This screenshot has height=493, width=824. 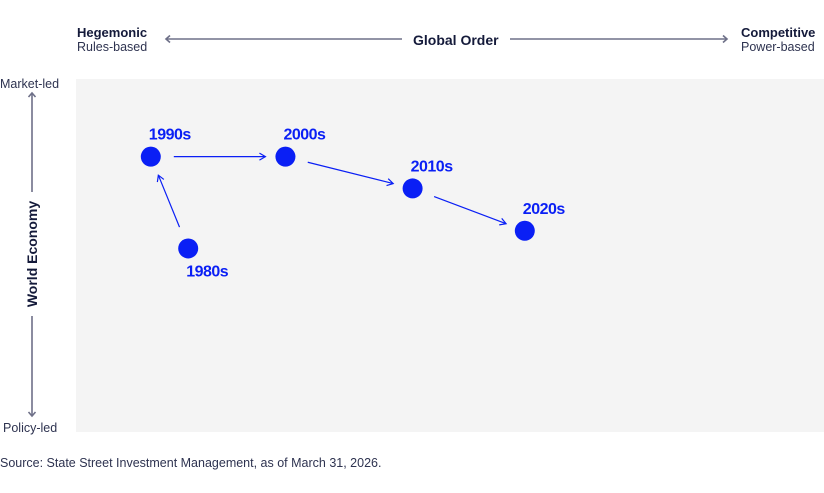 What do you see at coordinates (32, 254) in the screenshot?
I see `y-axis-title: World Economy` at bounding box center [32, 254].